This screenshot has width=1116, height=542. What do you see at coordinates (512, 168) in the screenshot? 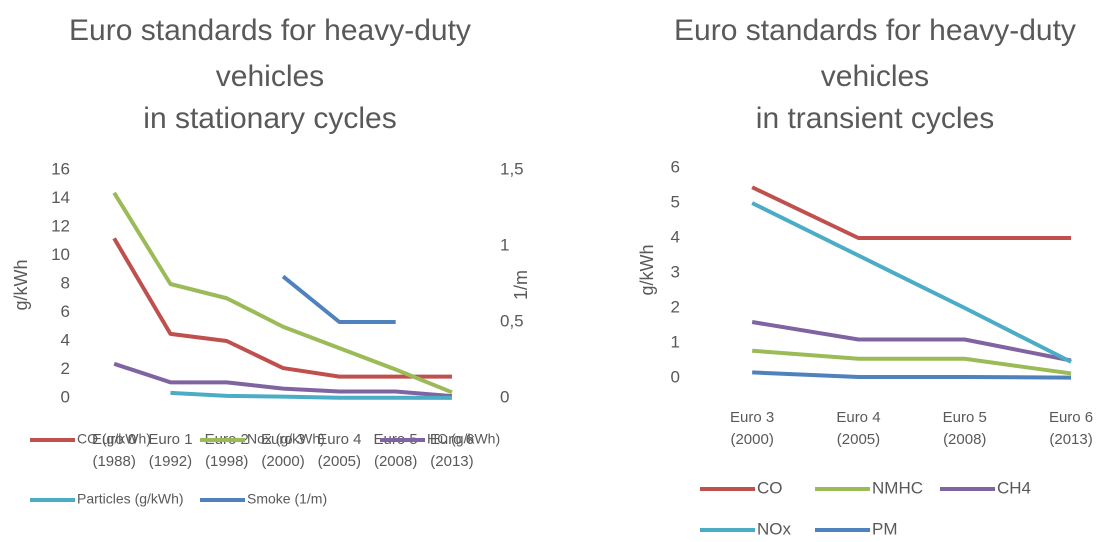
I see `y2-tick-label: 1,5` at bounding box center [512, 168].